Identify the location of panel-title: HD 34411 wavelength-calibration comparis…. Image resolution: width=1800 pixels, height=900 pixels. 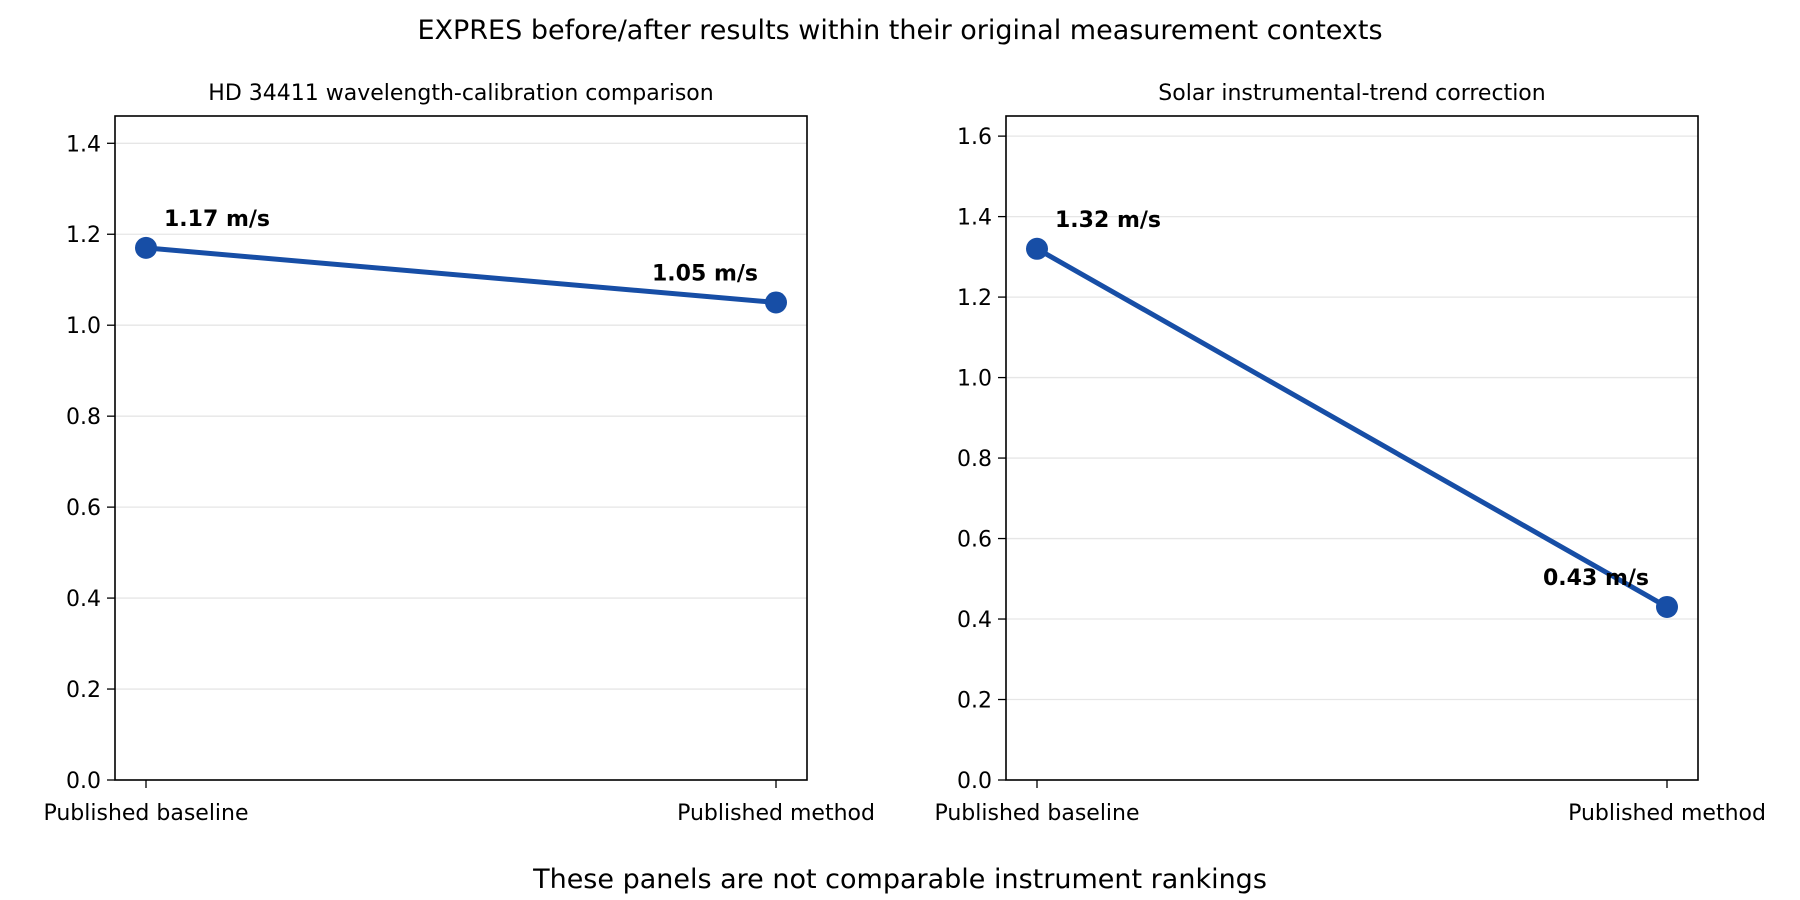
(460, 93).